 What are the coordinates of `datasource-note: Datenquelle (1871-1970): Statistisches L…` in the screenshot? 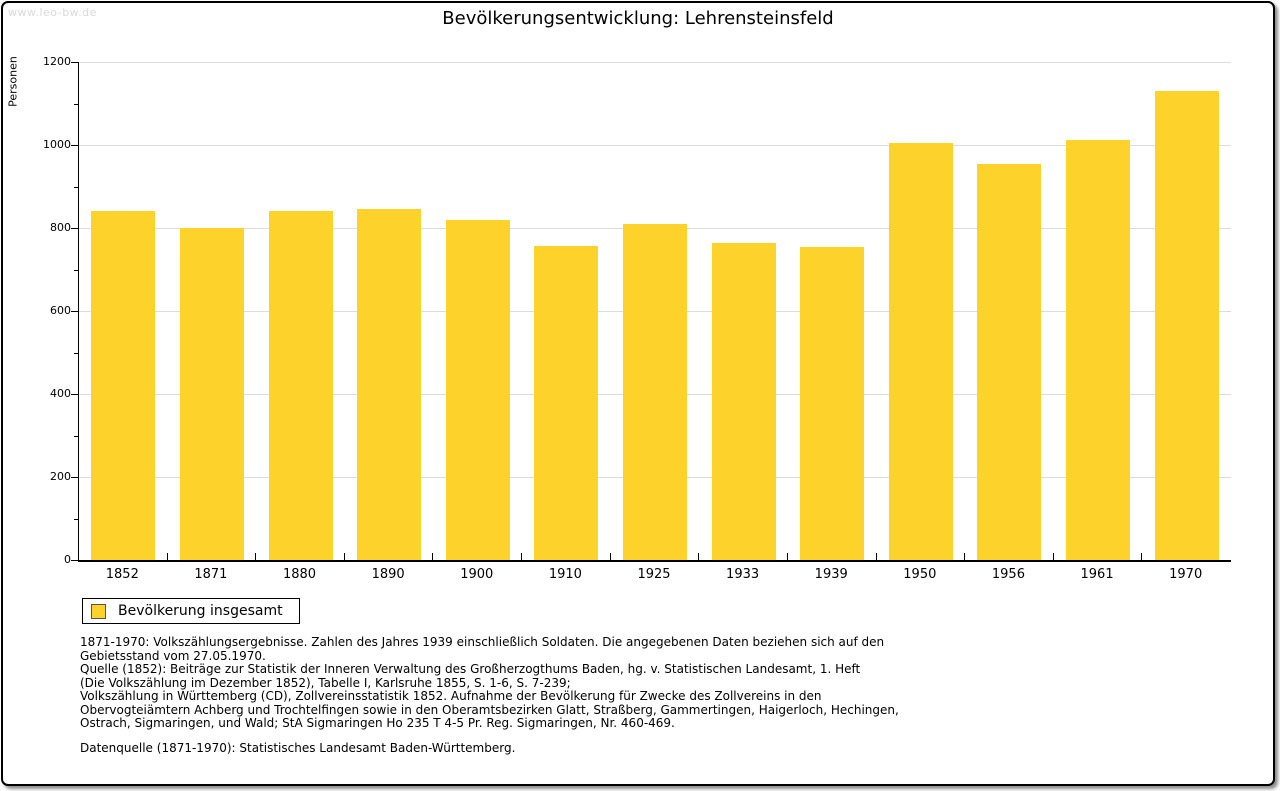 It's located at (298, 748).